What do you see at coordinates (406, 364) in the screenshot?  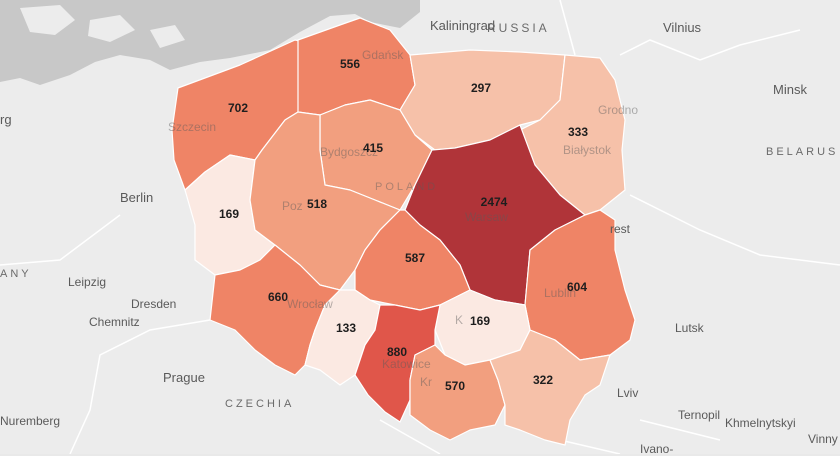 I see `label-katowice: Katowice` at bounding box center [406, 364].